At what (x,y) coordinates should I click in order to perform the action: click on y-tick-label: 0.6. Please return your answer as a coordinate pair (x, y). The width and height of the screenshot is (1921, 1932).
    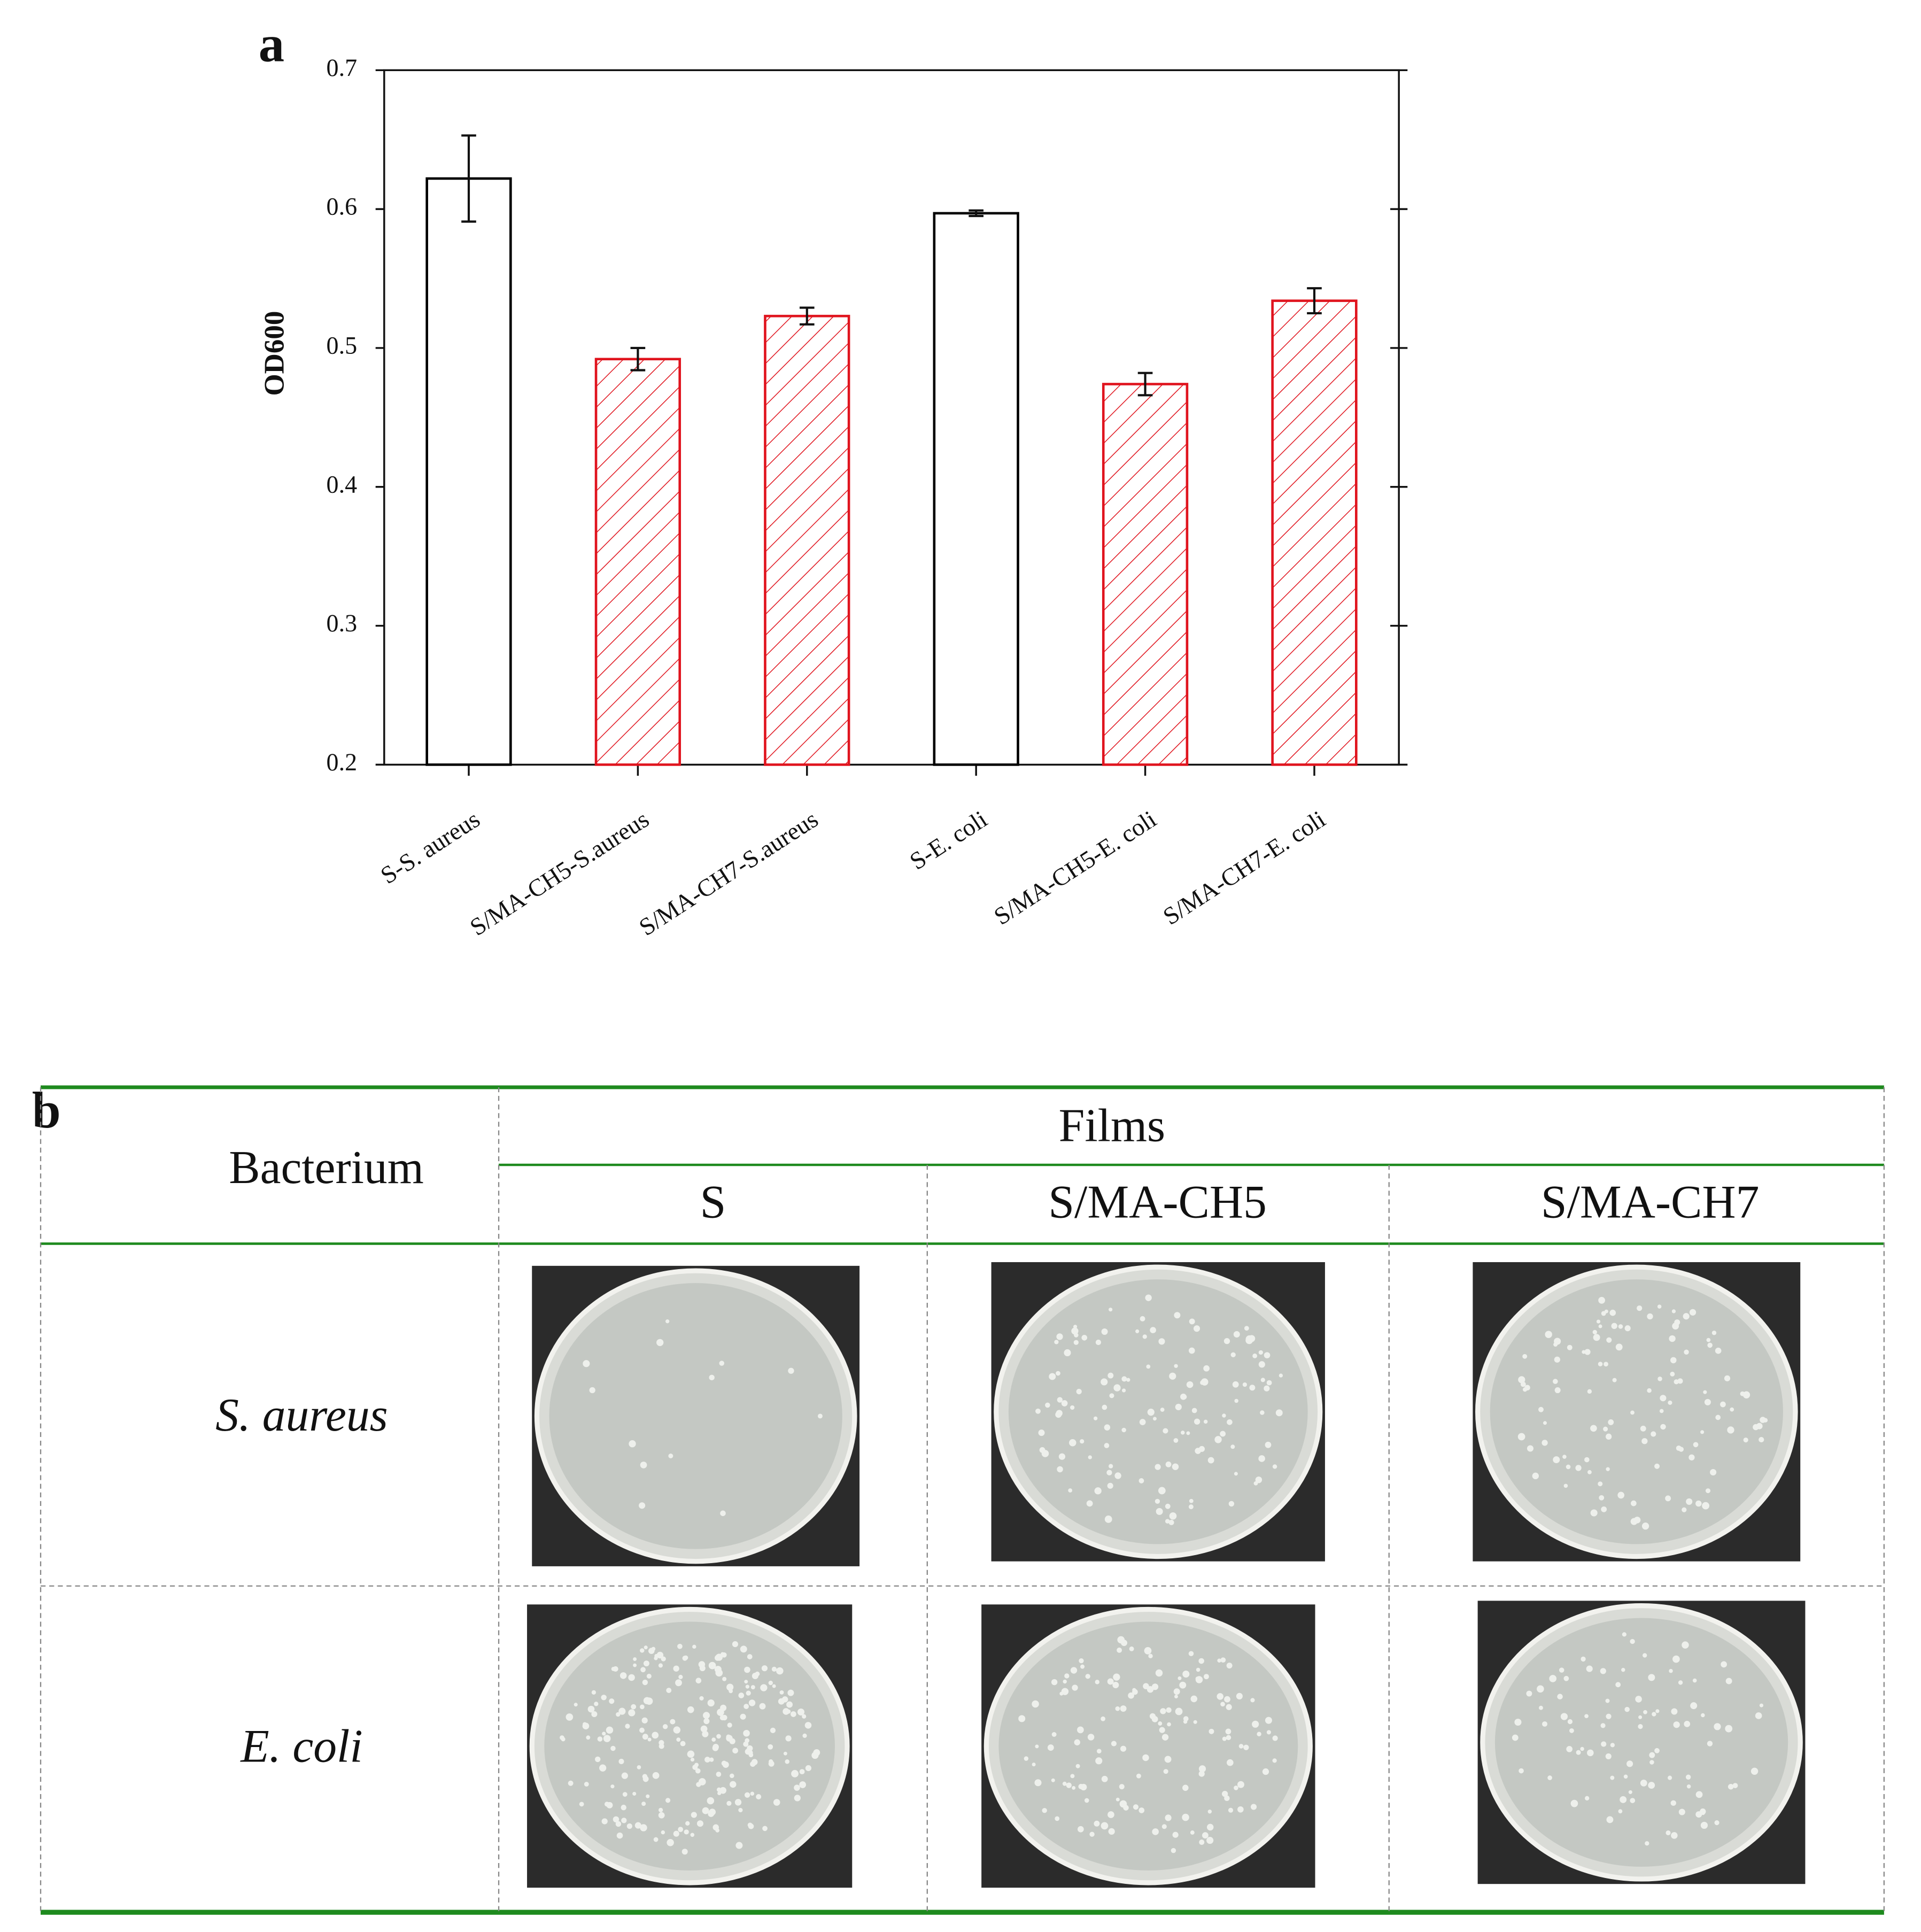
    Looking at the image, I should click on (342, 206).